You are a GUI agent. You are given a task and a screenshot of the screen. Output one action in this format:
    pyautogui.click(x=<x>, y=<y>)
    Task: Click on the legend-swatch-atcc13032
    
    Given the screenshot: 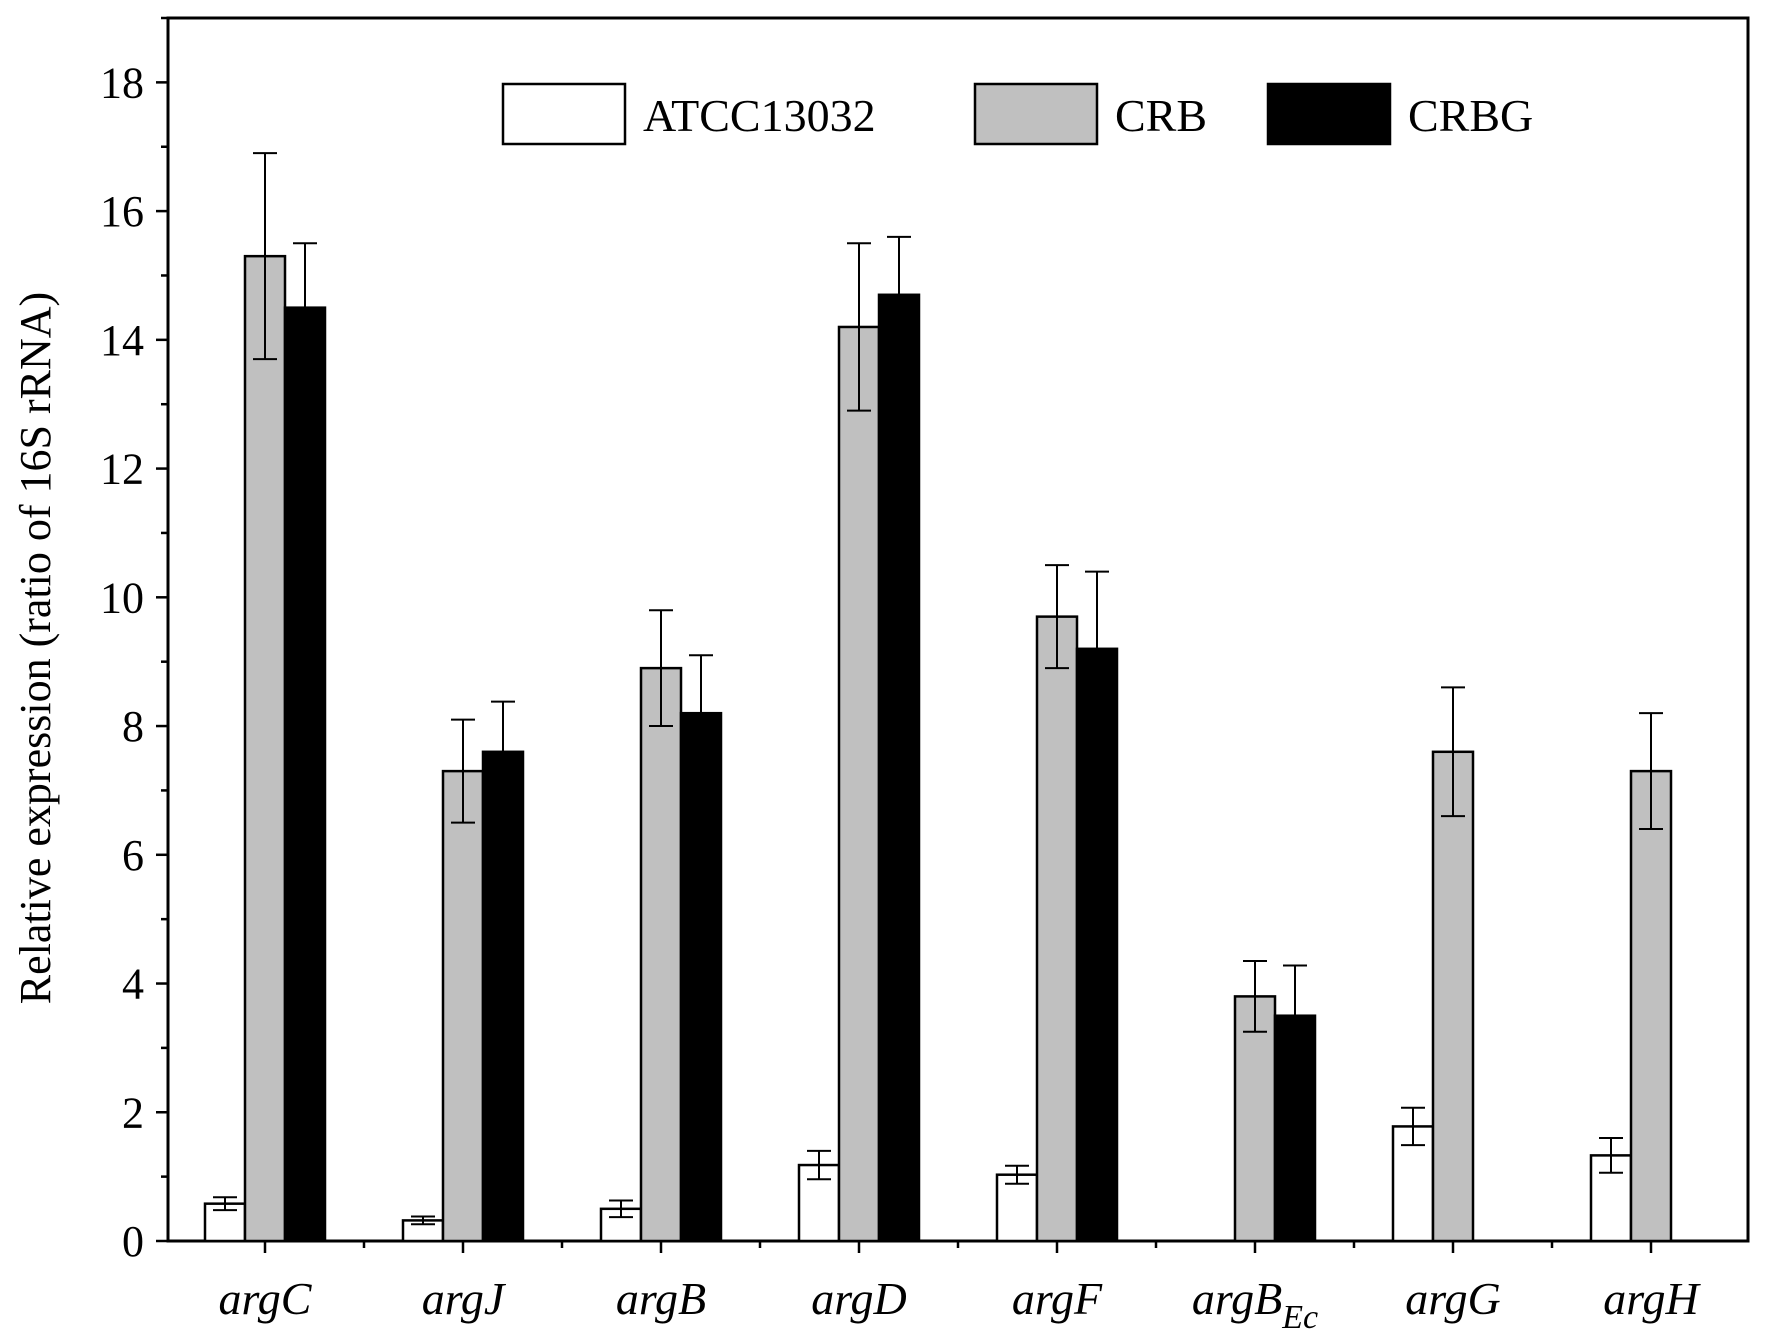 What is the action you would take?
    pyautogui.click(x=564, y=114)
    